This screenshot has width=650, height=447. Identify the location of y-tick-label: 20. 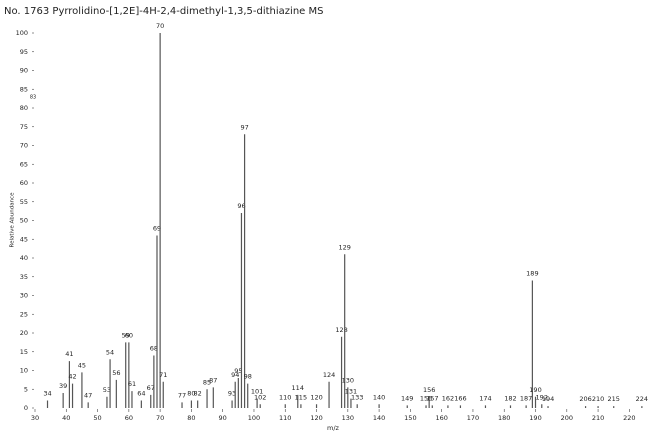
(24, 333).